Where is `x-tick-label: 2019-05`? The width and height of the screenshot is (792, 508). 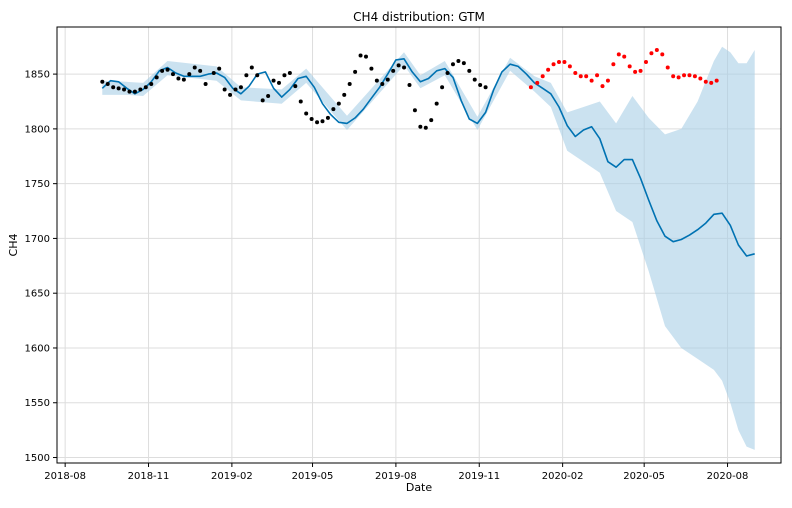 x-tick-label: 2019-05 is located at coordinates (313, 476).